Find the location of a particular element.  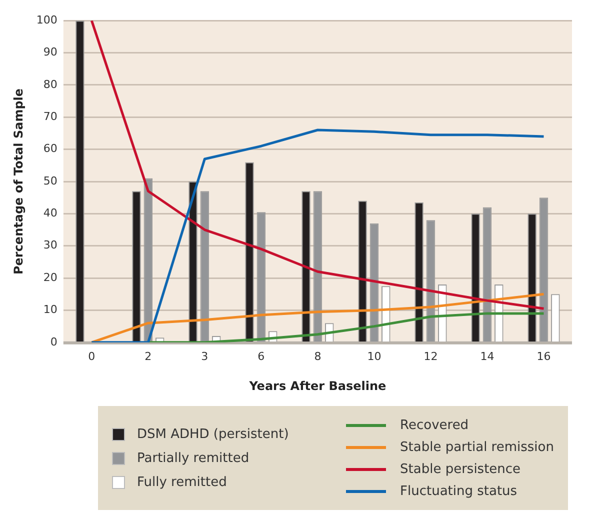

y-tick-label: 40 is located at coordinates (50, 213).